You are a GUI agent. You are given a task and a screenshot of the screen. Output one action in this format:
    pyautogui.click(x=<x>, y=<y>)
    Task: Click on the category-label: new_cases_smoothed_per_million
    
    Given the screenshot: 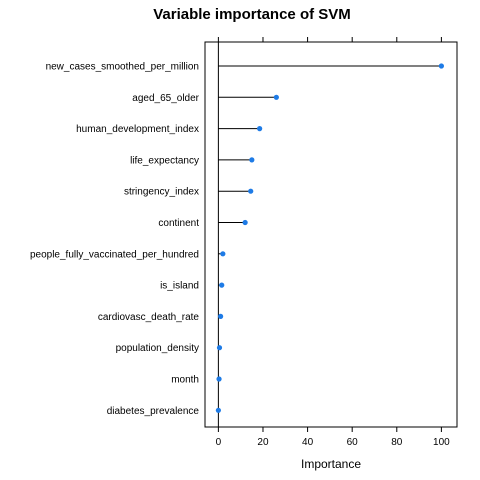 What is the action you would take?
    pyautogui.click(x=122, y=67)
    